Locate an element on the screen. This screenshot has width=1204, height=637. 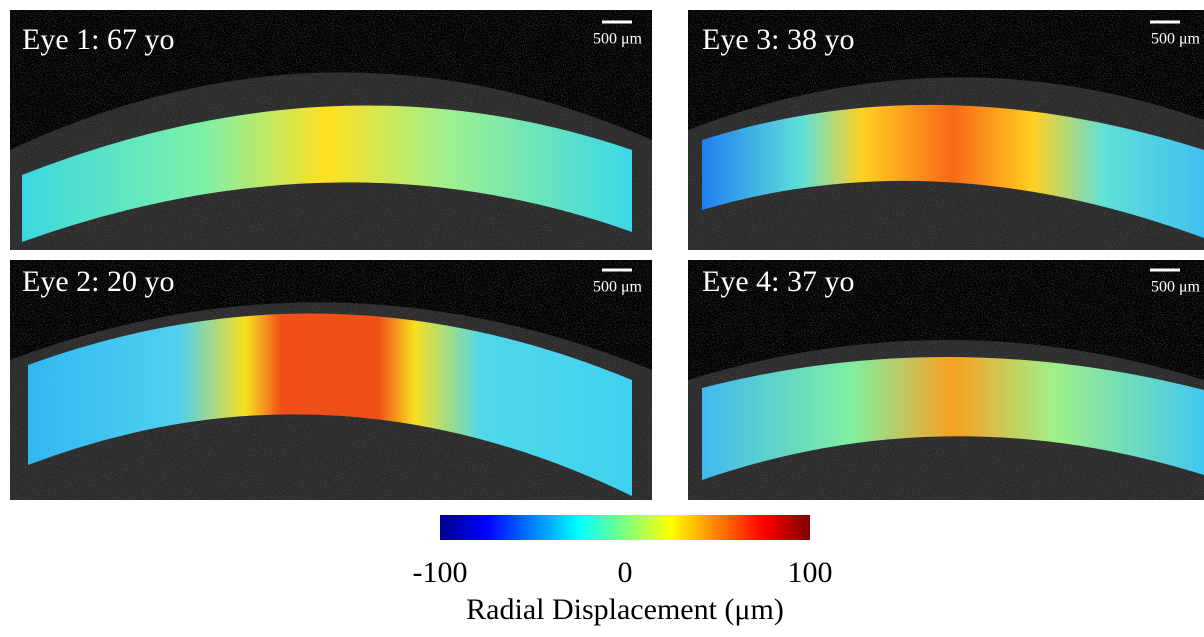
panel-label: Eye 4: 37 yo is located at coordinates (778, 281).